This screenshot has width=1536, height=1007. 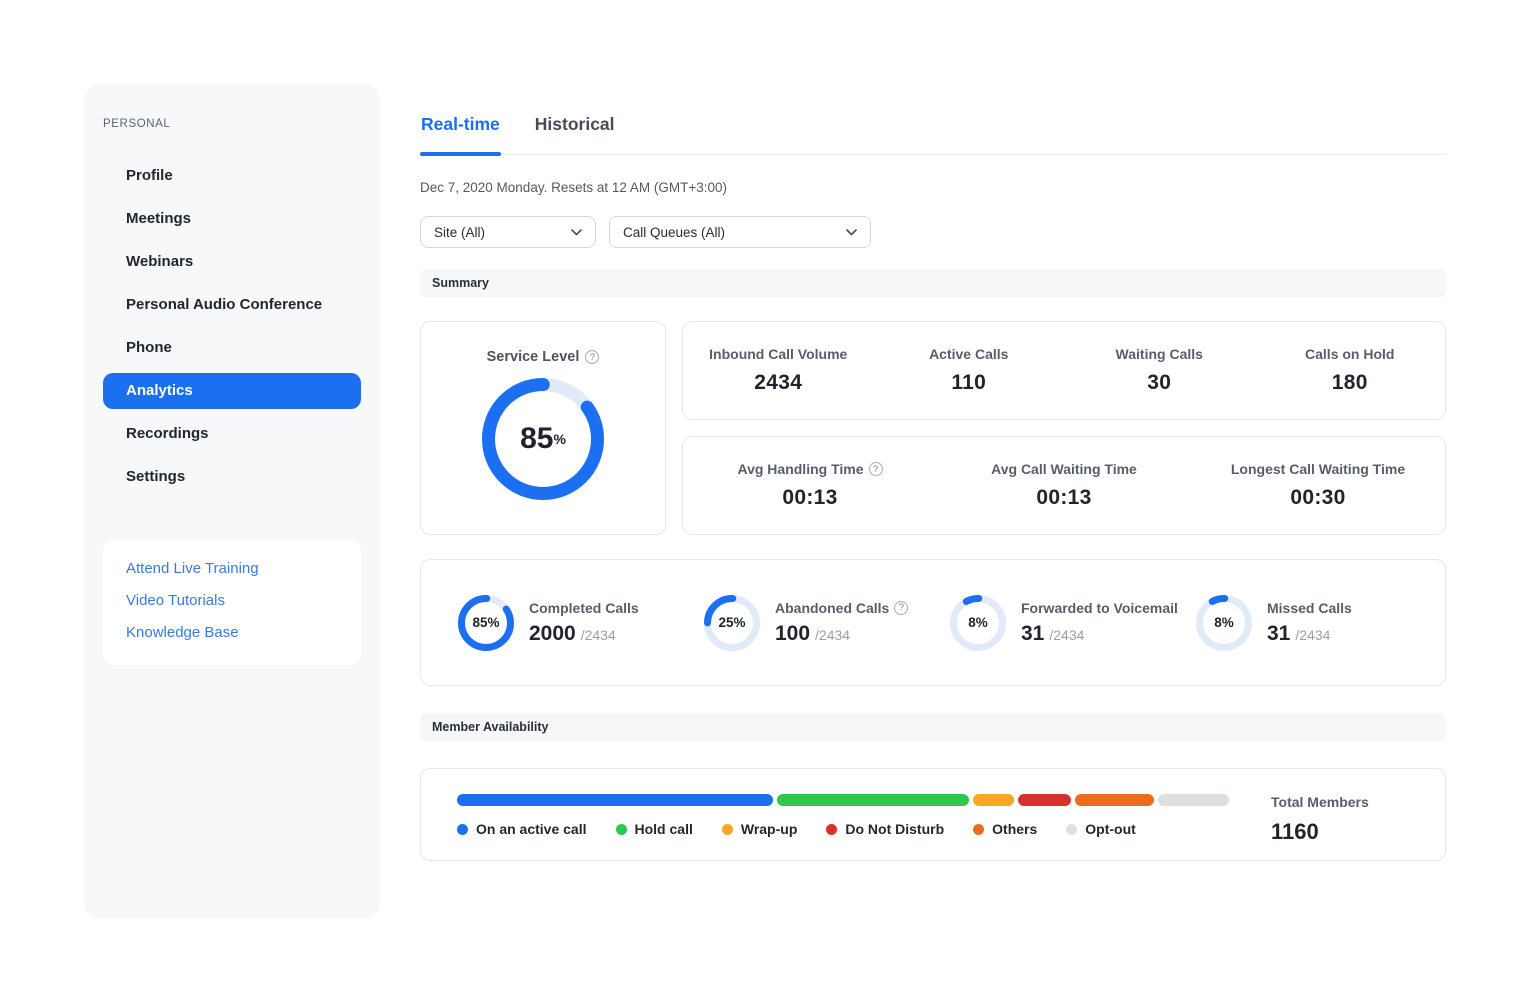 What do you see at coordinates (933, 232) in the screenshot?
I see `filters: Site (All) Call Queues (All)` at bounding box center [933, 232].